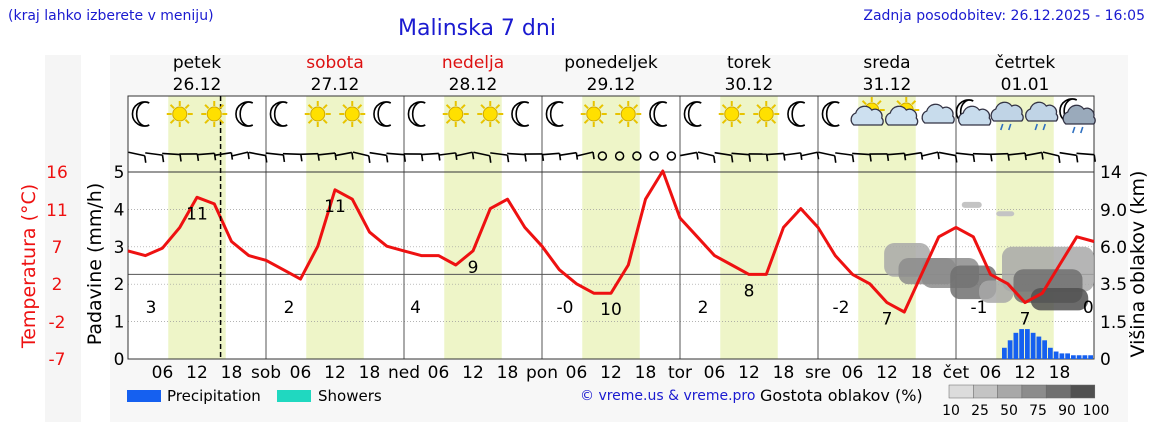 The width and height of the screenshot is (1152, 443). What do you see at coordinates (749, 63) in the screenshot?
I see `day-name: torek` at bounding box center [749, 63].